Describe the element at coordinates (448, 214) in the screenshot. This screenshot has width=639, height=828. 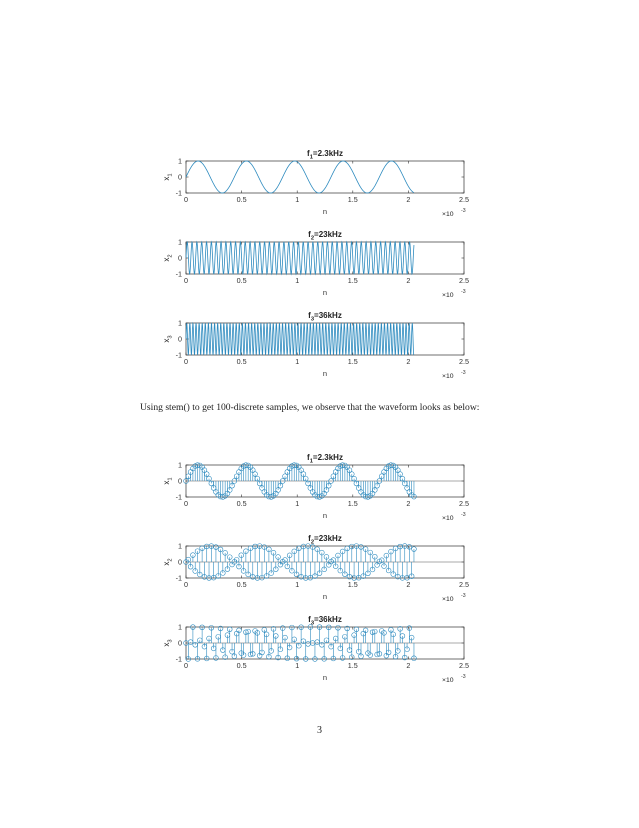
I see `x-exponent-base: ×10` at that location.